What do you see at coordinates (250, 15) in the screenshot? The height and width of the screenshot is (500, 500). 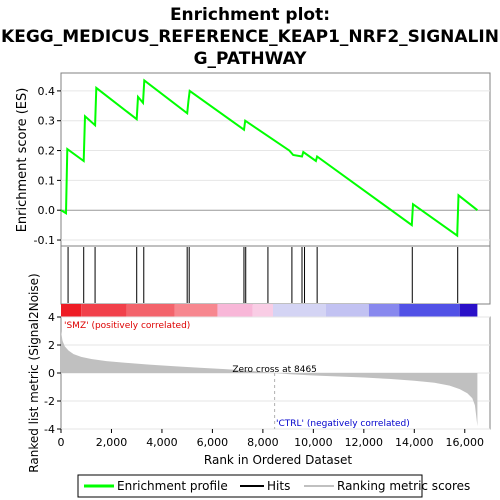 I see `title-line-1: Enrichment plot:` at bounding box center [250, 15].